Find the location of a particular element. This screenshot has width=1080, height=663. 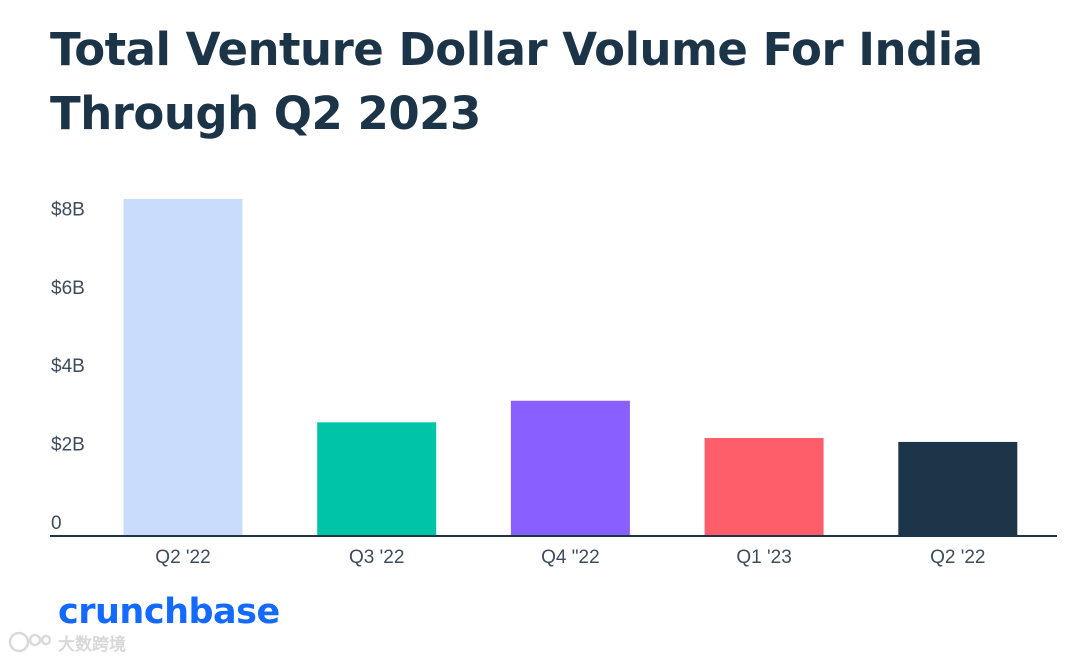

watermark-text: 大数跨境 is located at coordinates (92, 644).